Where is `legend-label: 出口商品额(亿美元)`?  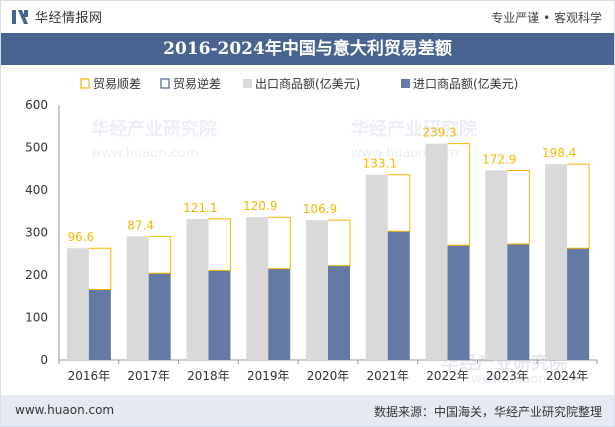 legend-label: 出口商品额(亿美元) is located at coordinates (307, 83).